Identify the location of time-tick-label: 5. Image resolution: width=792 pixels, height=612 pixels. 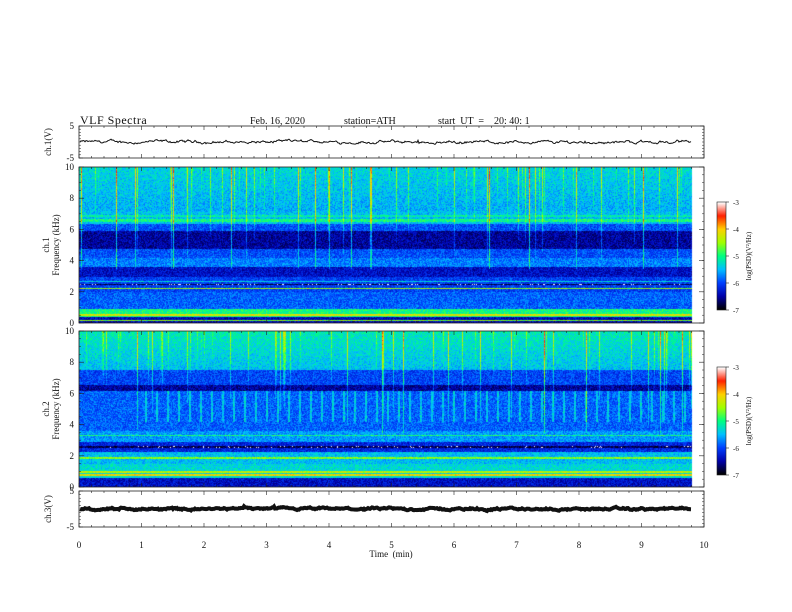
(391, 545).